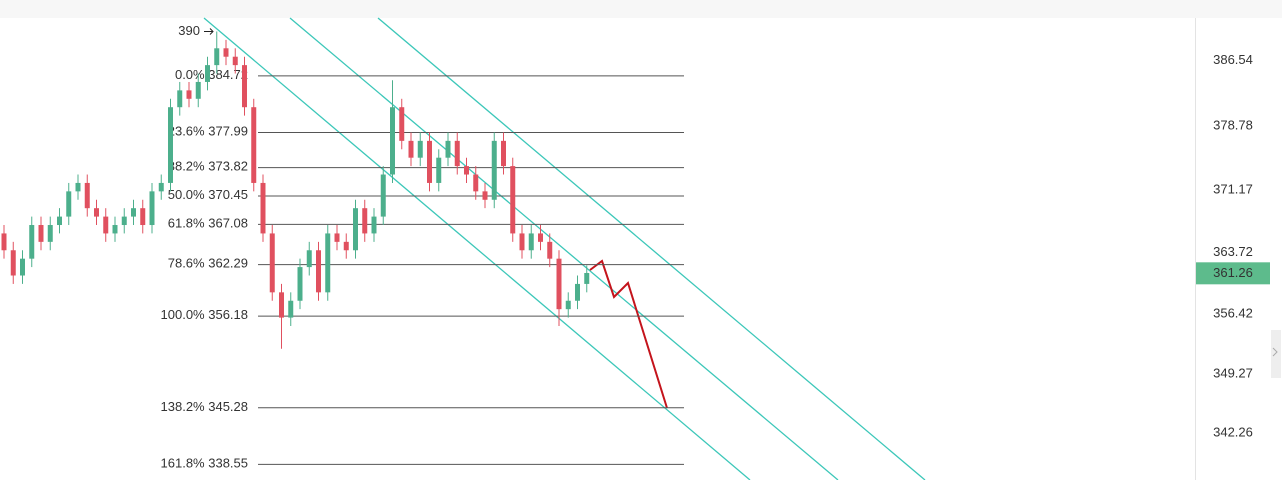 The image size is (1282, 480). Describe the element at coordinates (186, 223) in the screenshot. I see `fib-ratio: 61.8%` at that location.